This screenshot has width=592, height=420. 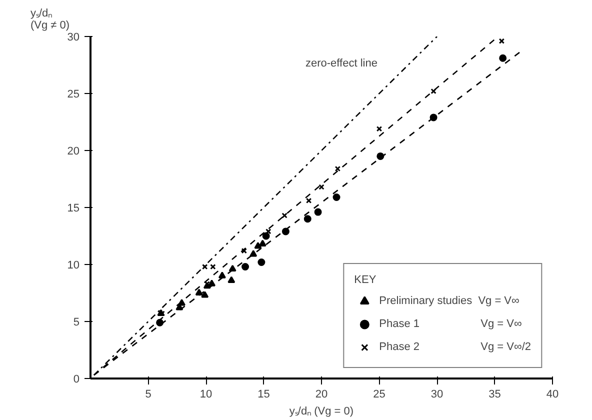 What do you see at coordinates (494, 394) in the screenshot?
I see `x-tick-label: 35` at bounding box center [494, 394].